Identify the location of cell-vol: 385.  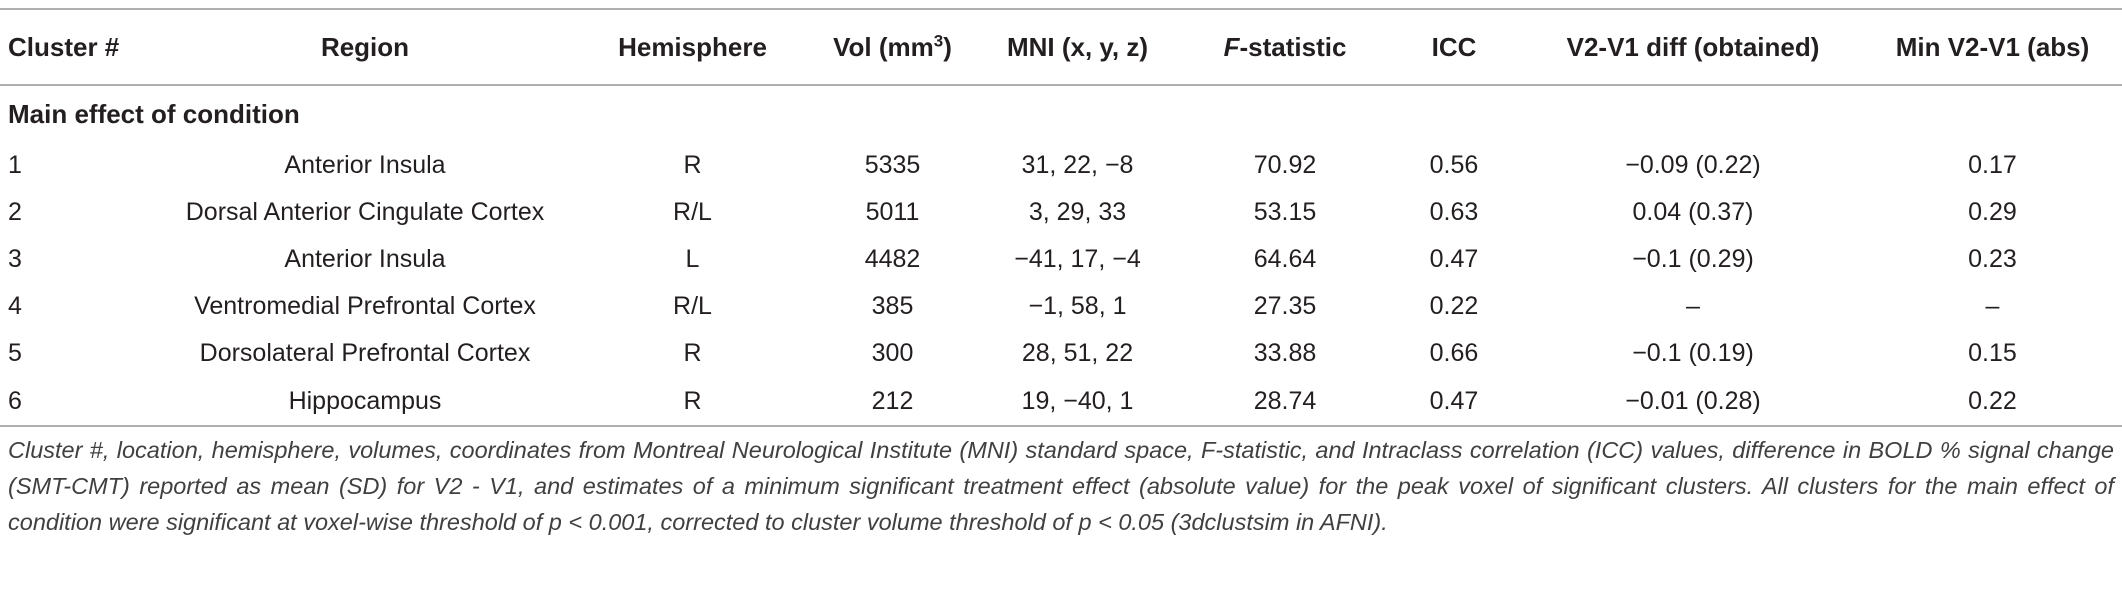
(892, 306).